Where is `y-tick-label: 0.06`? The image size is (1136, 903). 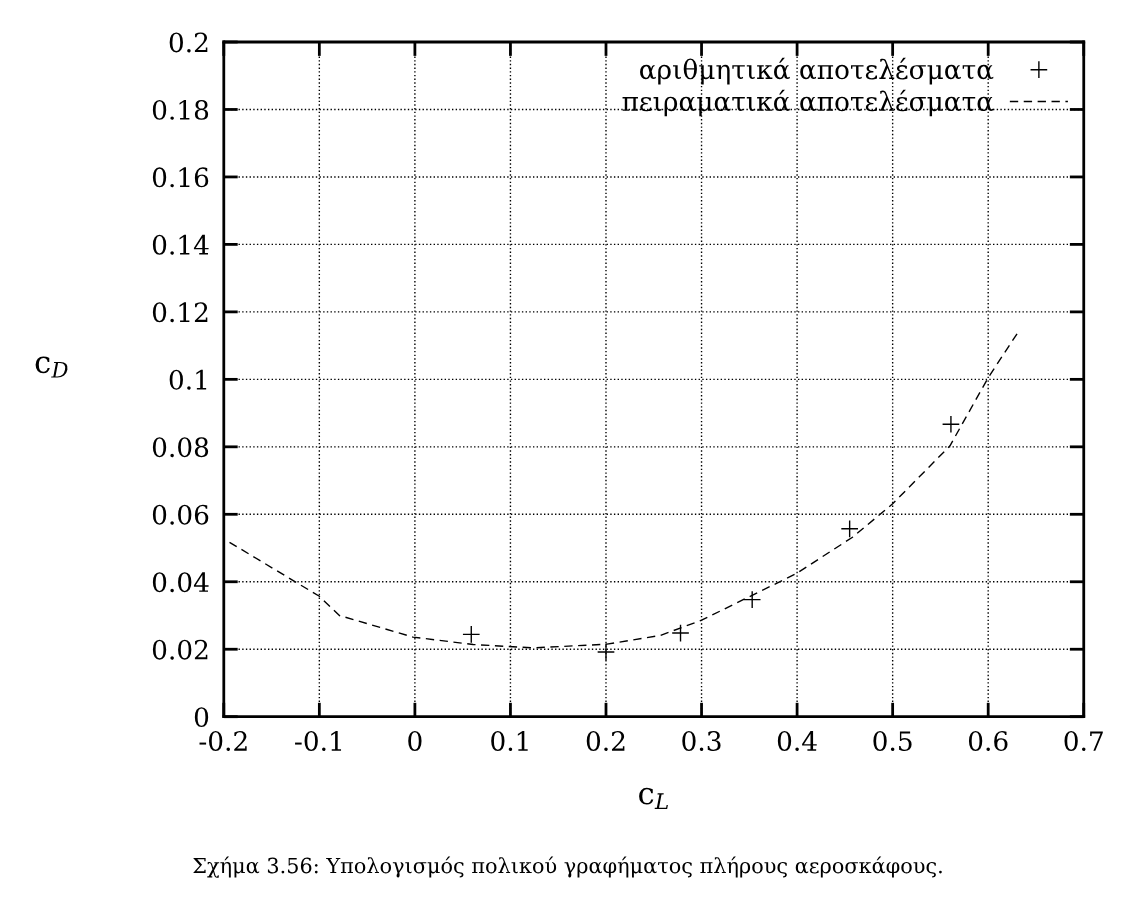 y-tick-label: 0.06 is located at coordinates (180, 514).